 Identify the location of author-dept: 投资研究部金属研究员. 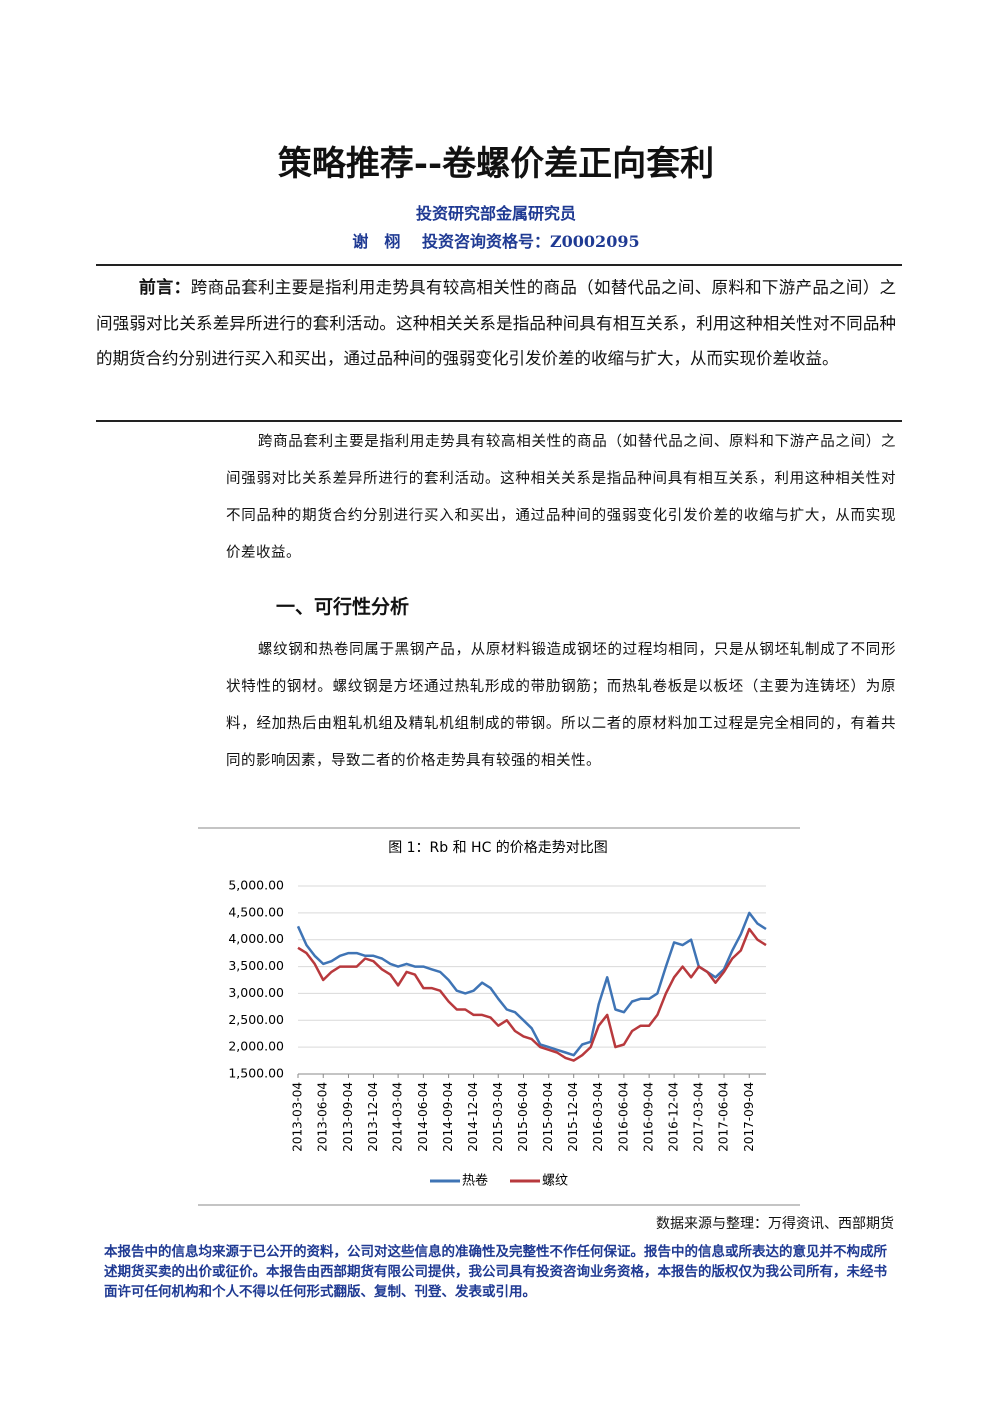
(495, 213).